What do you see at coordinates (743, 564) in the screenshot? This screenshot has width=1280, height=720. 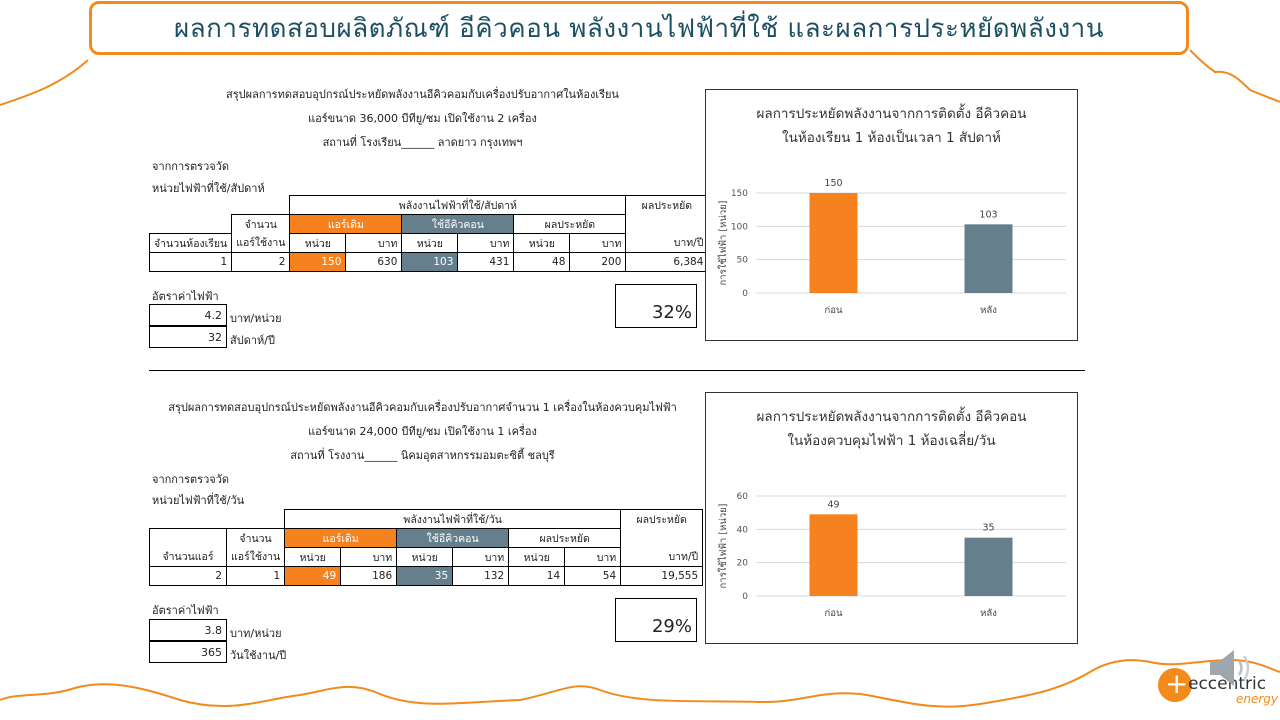 I see `y-tick-label: 20` at bounding box center [743, 564].